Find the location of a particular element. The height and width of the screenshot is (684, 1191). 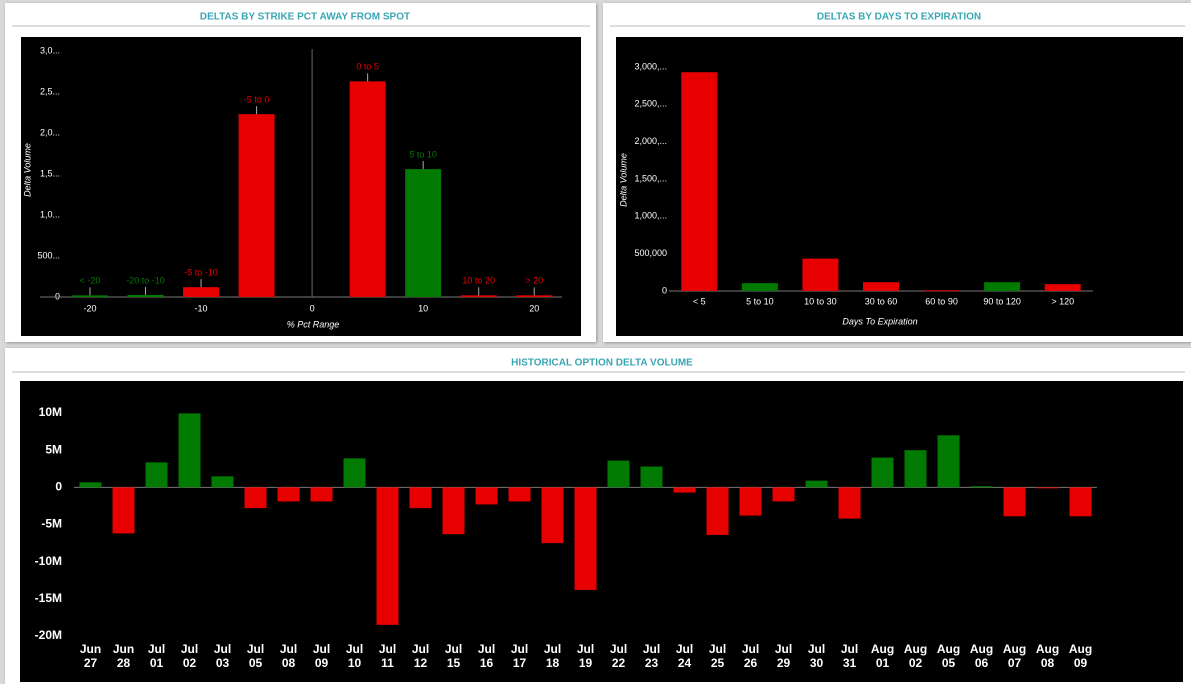

x-tick-label-box: Aug 06 is located at coordinates (981, 656).